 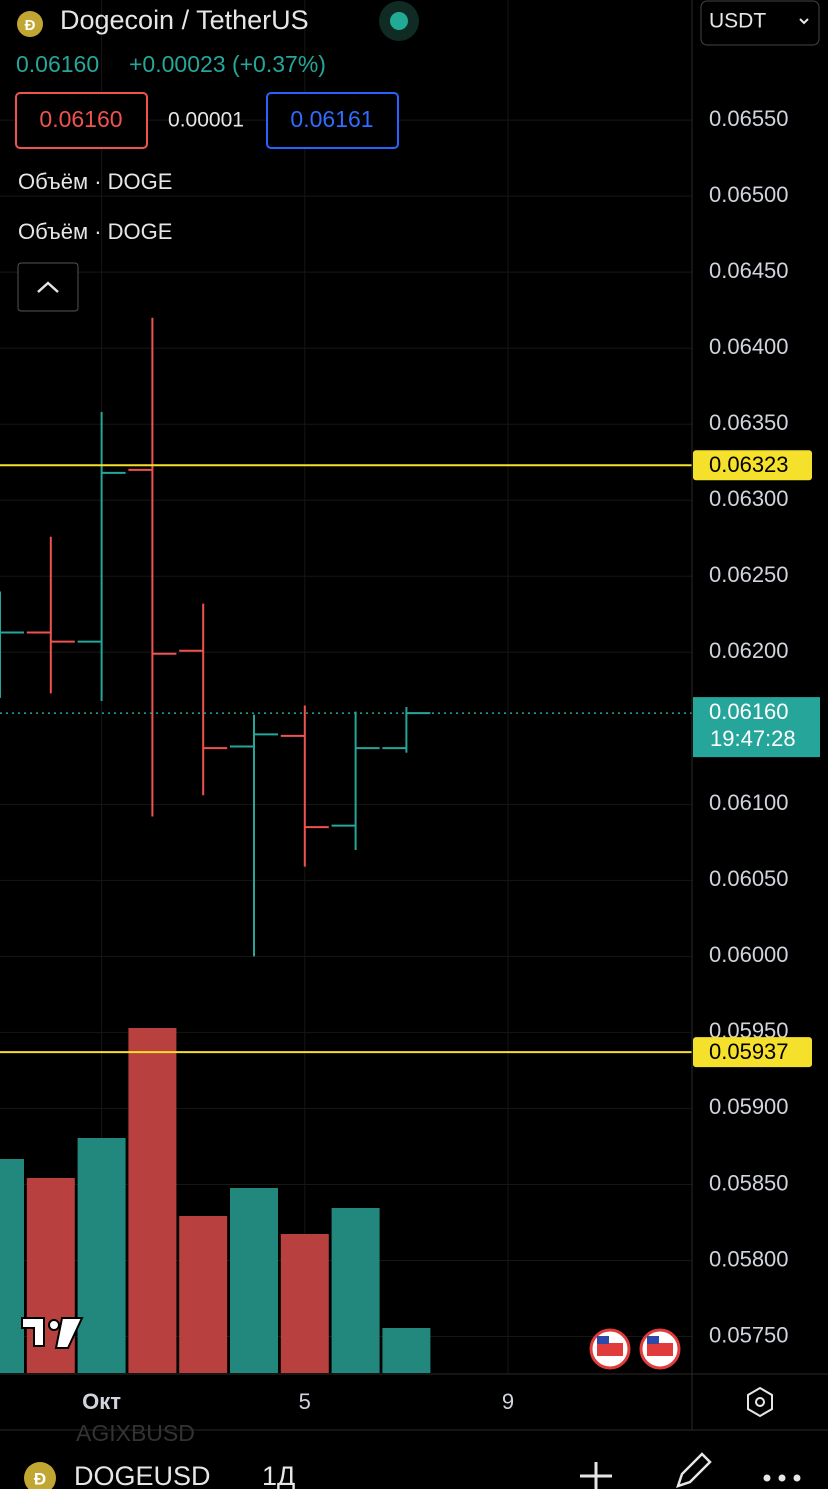 I want to click on currency-label: USDT, so click(x=737, y=21).